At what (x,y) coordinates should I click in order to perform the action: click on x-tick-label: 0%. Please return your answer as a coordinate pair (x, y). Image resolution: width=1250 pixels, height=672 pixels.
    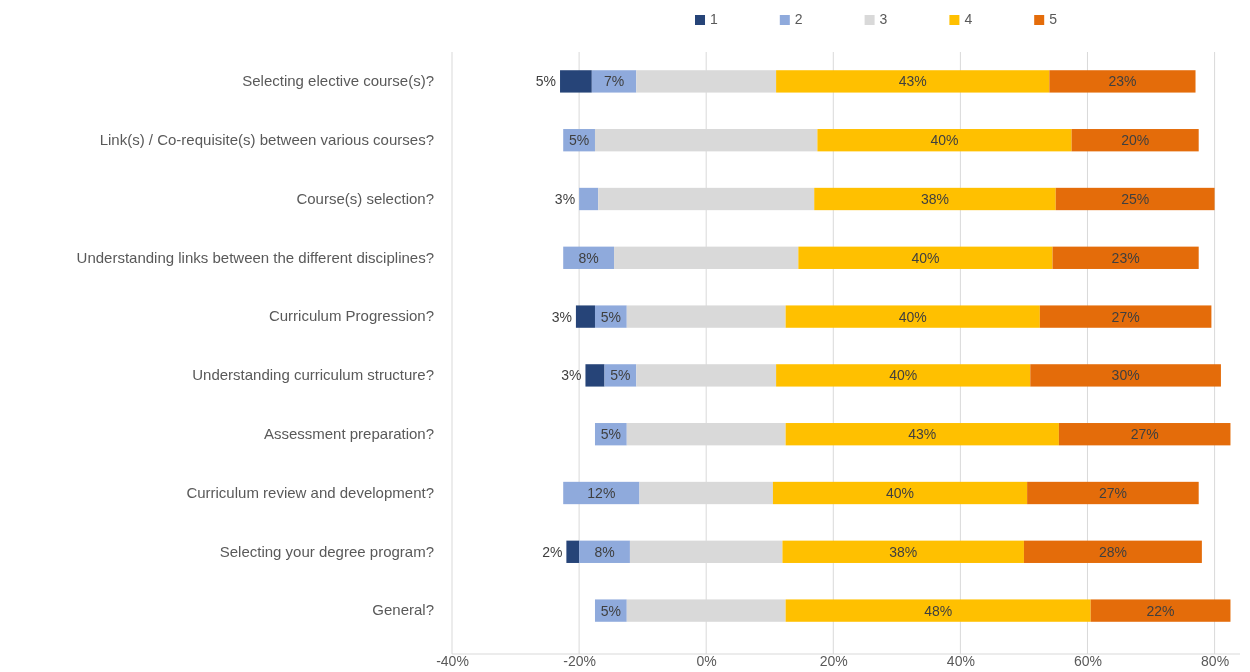
    Looking at the image, I should click on (706, 660).